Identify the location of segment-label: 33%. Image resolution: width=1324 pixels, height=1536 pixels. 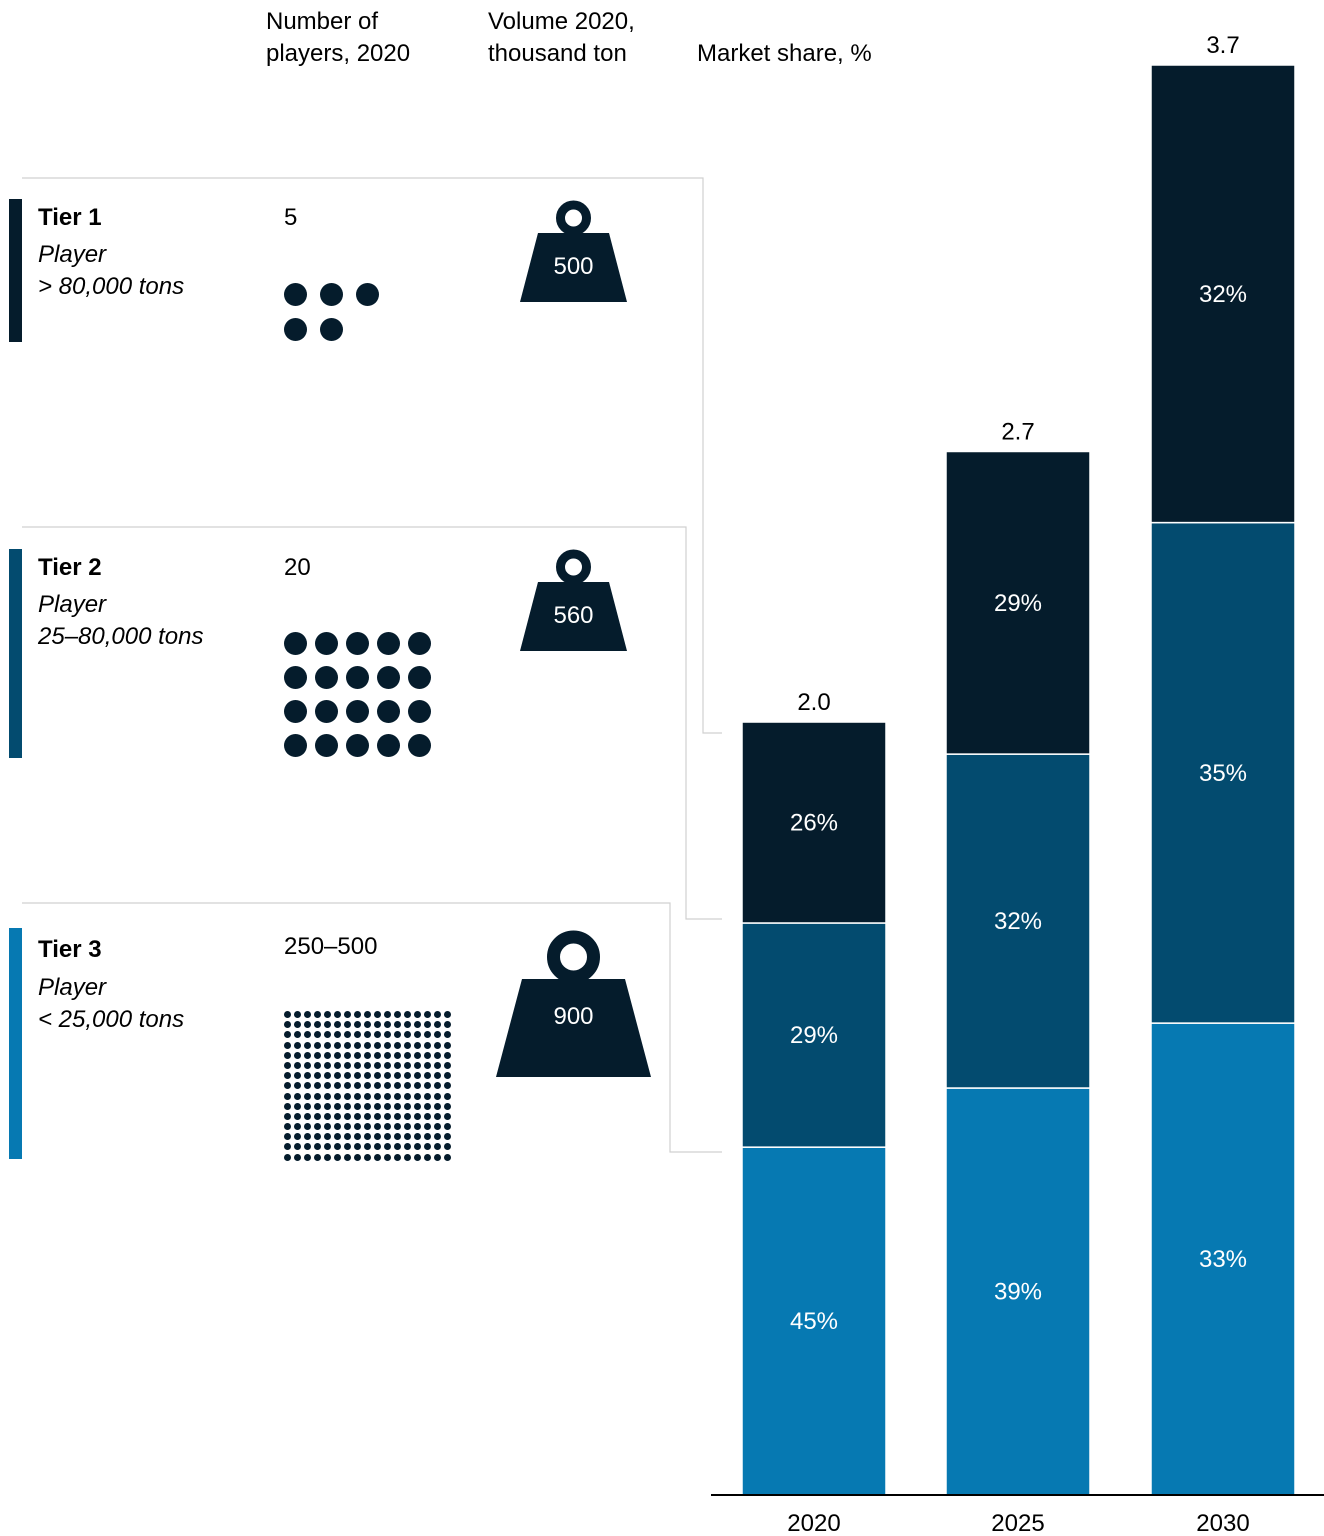
(1223, 1259).